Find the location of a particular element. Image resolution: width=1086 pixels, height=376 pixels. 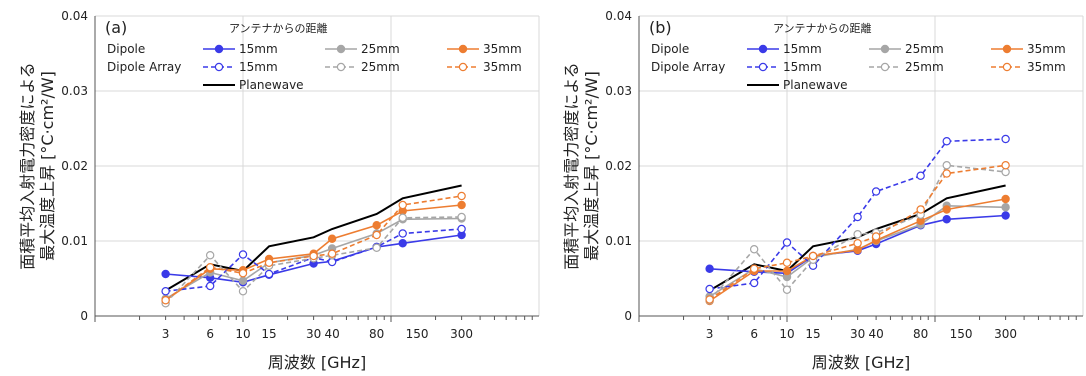

series-dipole-array-15mm is located at coordinates (857, 214).